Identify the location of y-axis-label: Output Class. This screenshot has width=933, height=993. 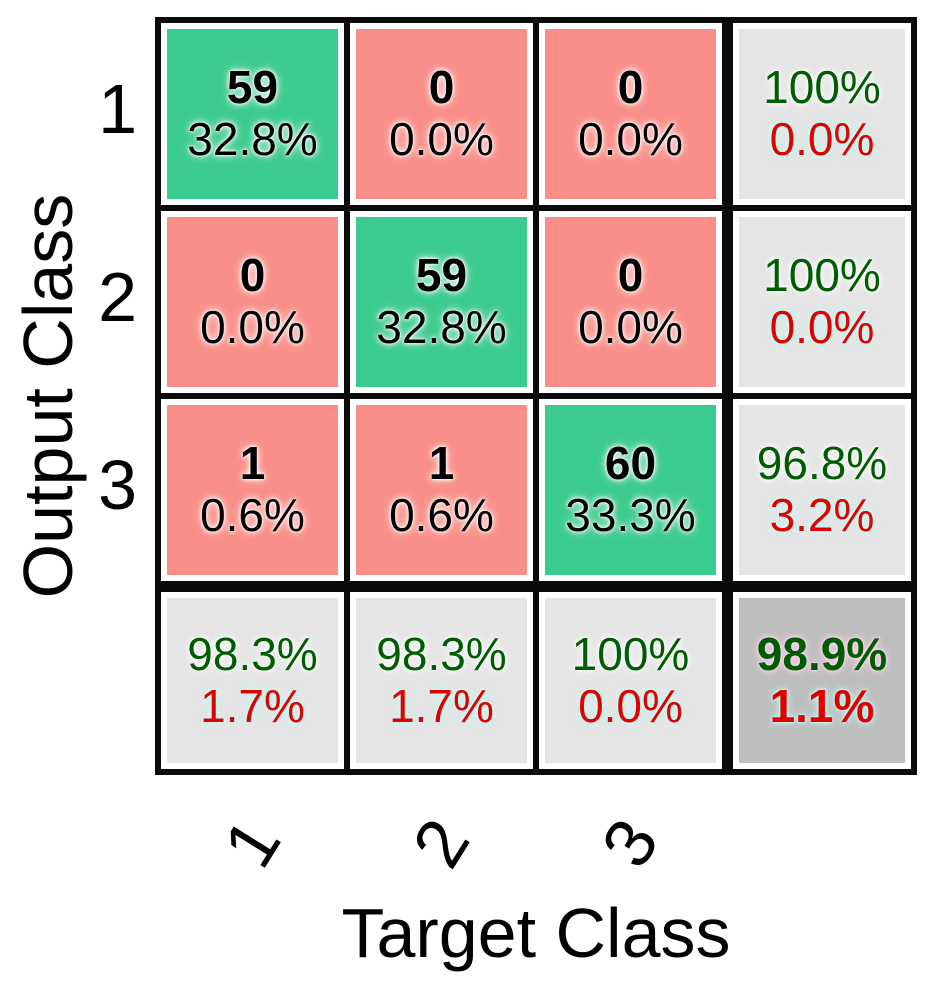
(48, 396).